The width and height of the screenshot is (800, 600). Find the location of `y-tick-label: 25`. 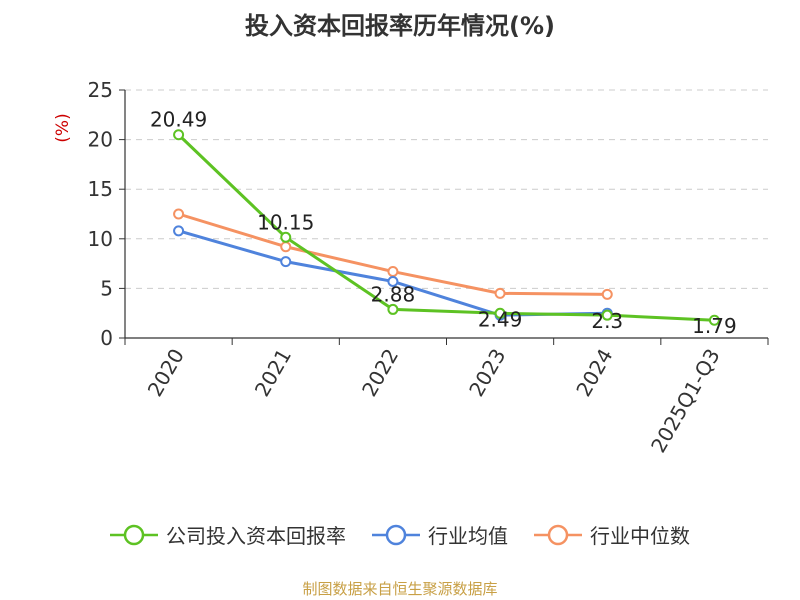

y-tick-label: 25 is located at coordinates (100, 90).